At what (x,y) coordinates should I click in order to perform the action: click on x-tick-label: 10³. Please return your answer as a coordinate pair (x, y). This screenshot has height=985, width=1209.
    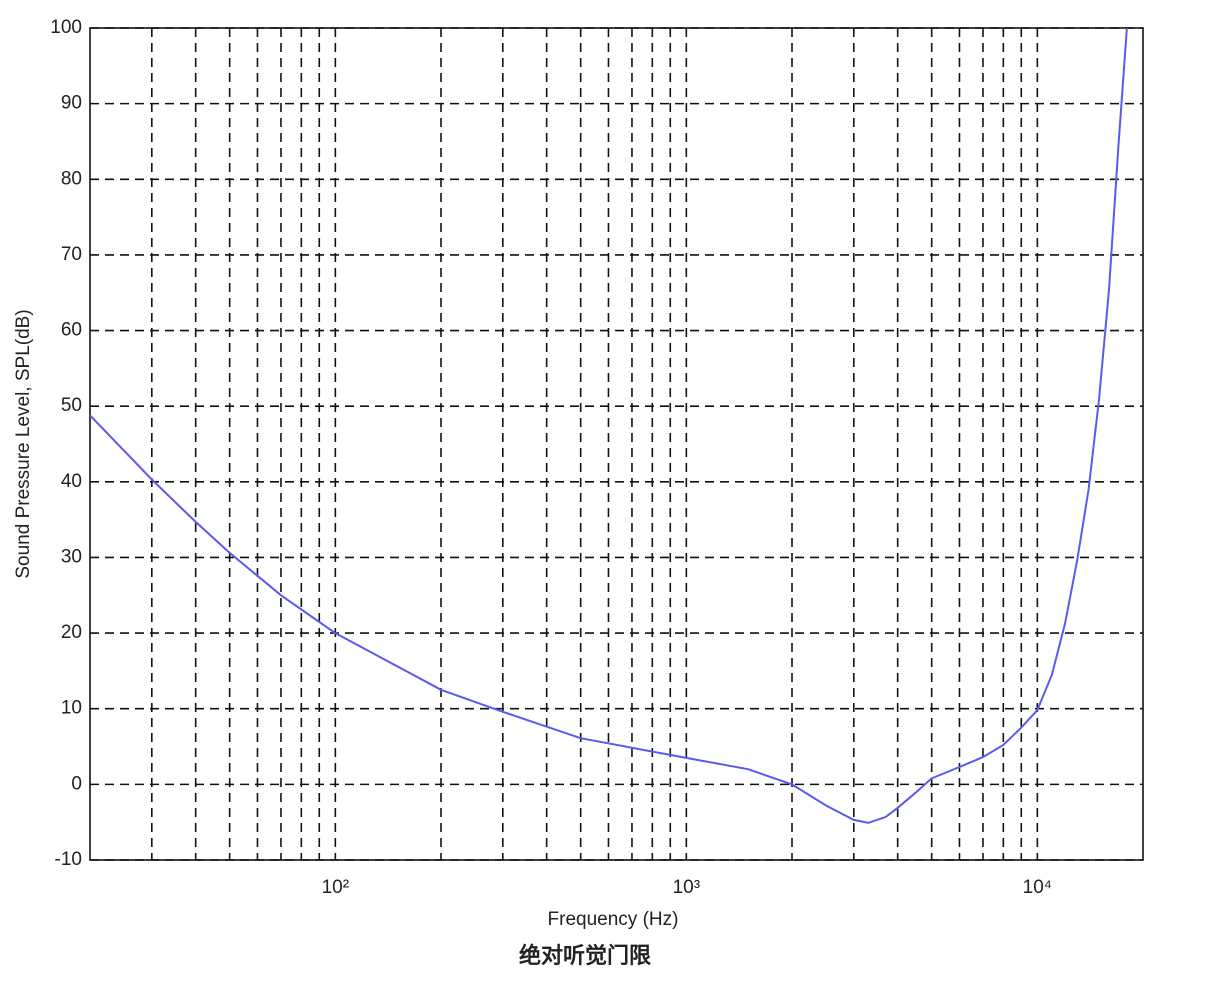
    Looking at the image, I should click on (686, 887).